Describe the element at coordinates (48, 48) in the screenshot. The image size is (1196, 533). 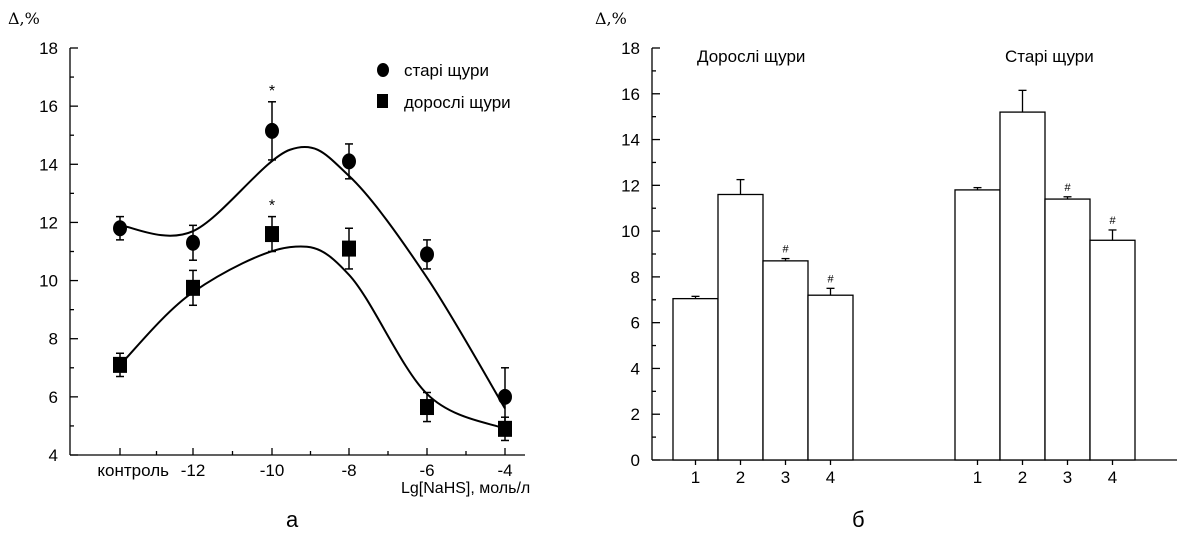
I see `chart-a-y-tick-label: 18` at that location.